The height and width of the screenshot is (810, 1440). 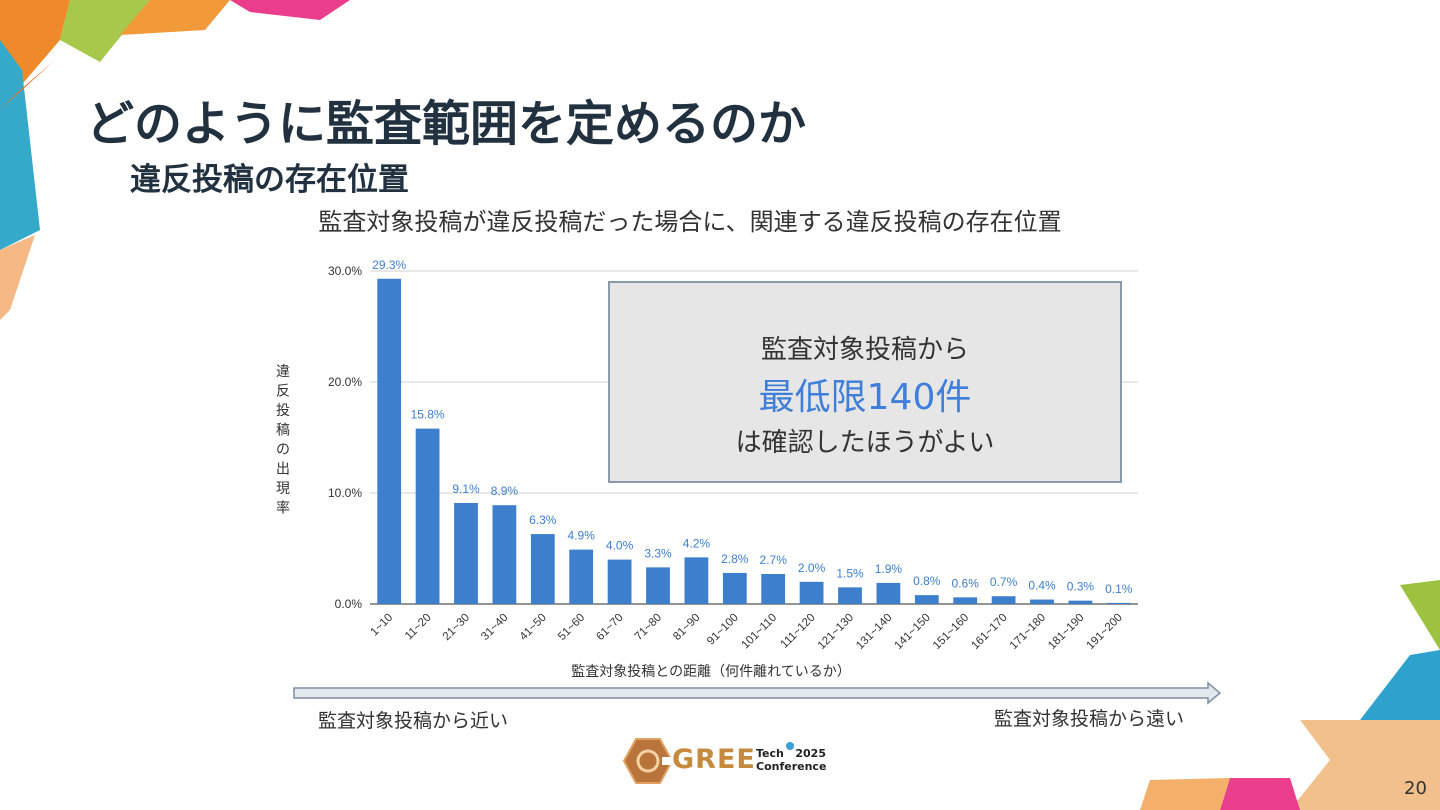 What do you see at coordinates (571, 627) in the screenshot?
I see `x-tick-label: 51~60` at bounding box center [571, 627].